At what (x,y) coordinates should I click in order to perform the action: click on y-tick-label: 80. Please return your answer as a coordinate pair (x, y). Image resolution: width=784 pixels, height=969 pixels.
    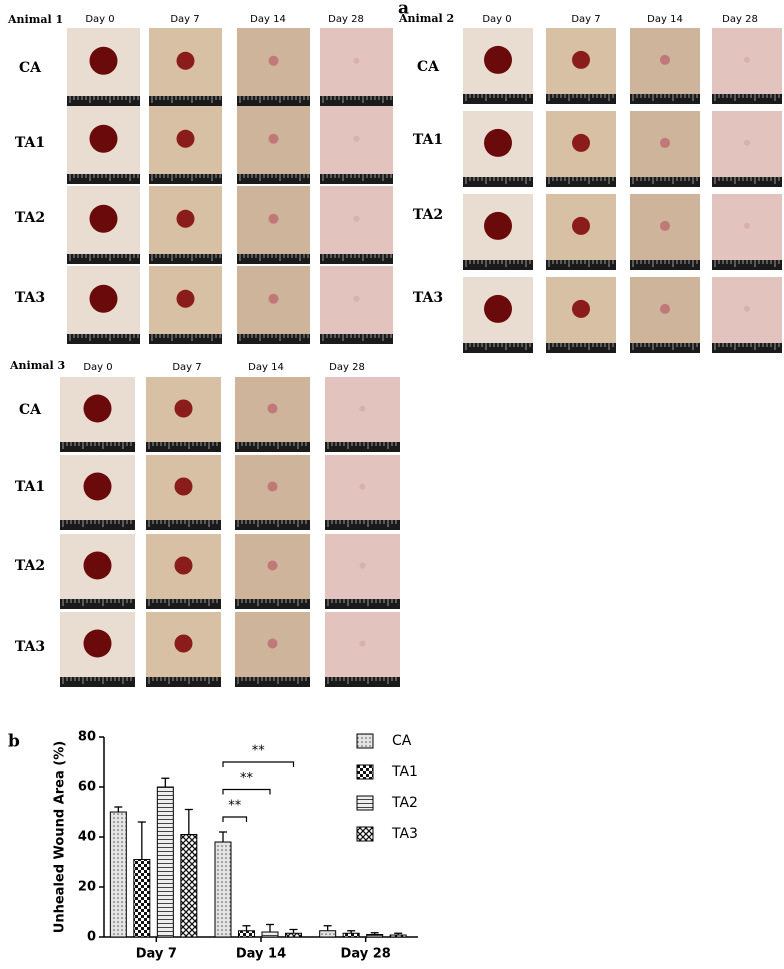
    Looking at the image, I should click on (87, 737).